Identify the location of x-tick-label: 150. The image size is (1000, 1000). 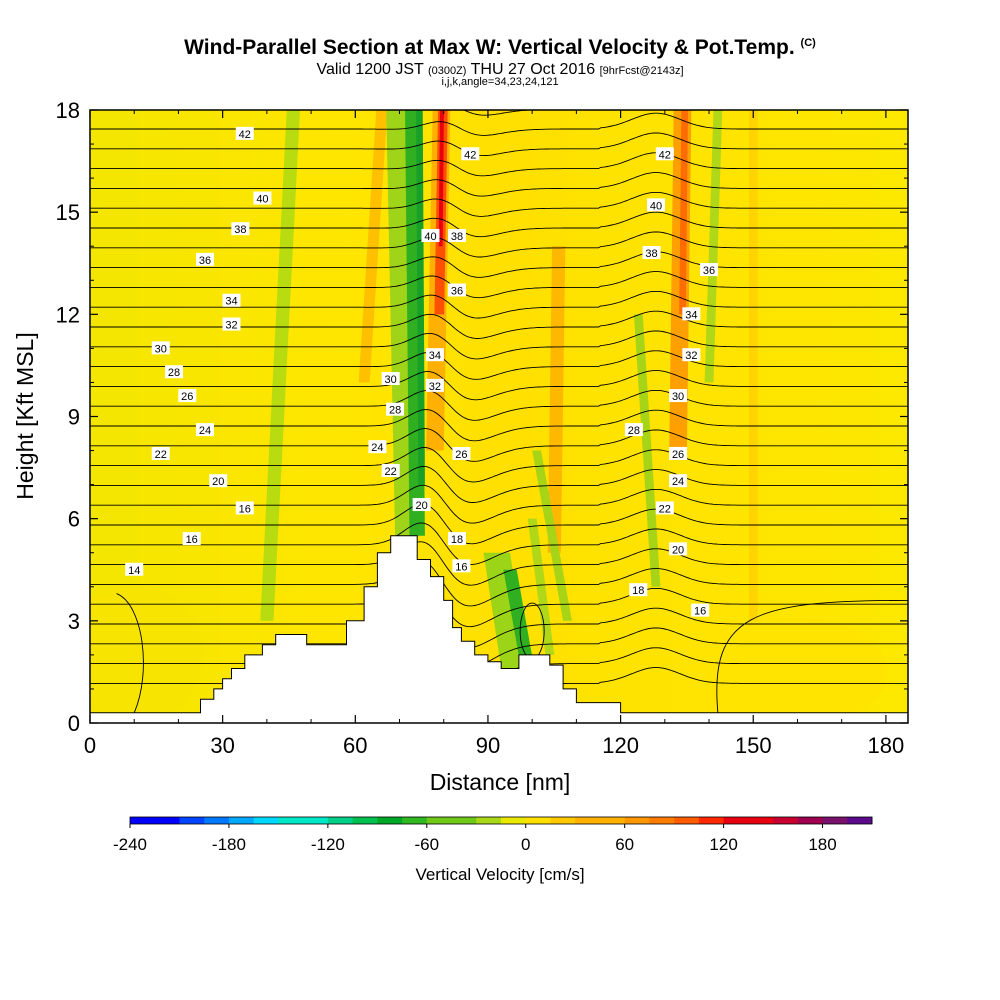
(753, 745).